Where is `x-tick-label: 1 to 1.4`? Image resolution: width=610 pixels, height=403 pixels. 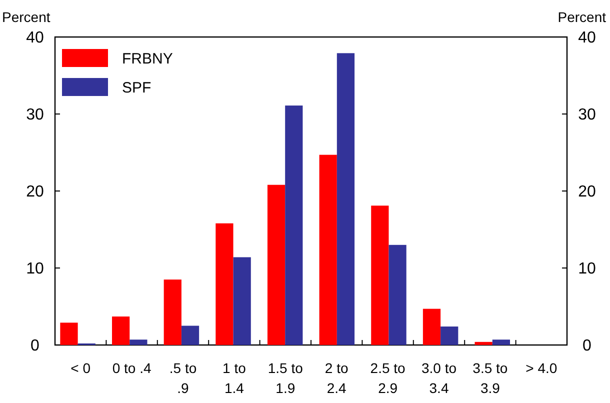
x-tick-label: 1 to 1.4 is located at coordinates (234, 378).